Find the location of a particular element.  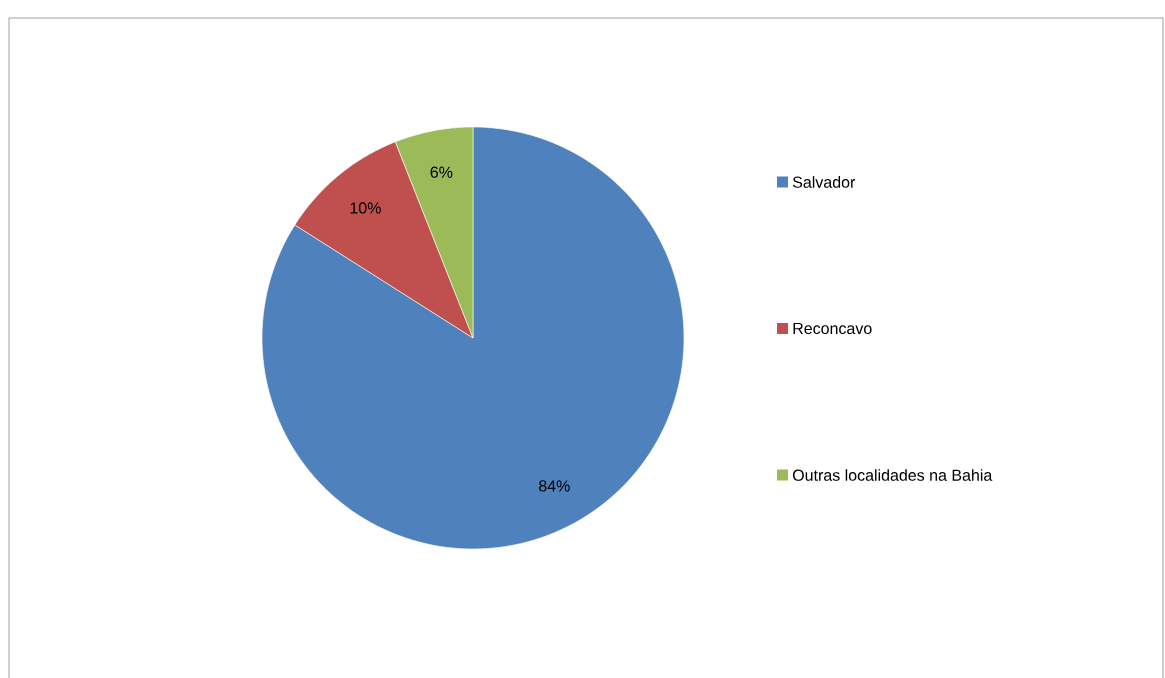

legend-label: Outras localidades na Bahia is located at coordinates (892, 475).